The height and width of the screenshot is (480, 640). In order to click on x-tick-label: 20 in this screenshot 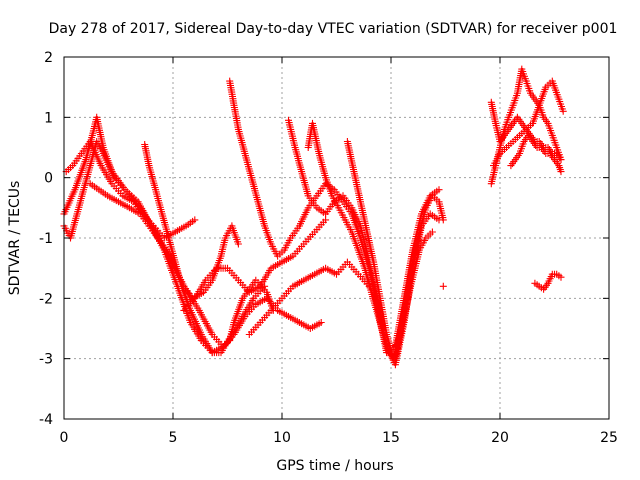, I will do `click(500, 438)`.